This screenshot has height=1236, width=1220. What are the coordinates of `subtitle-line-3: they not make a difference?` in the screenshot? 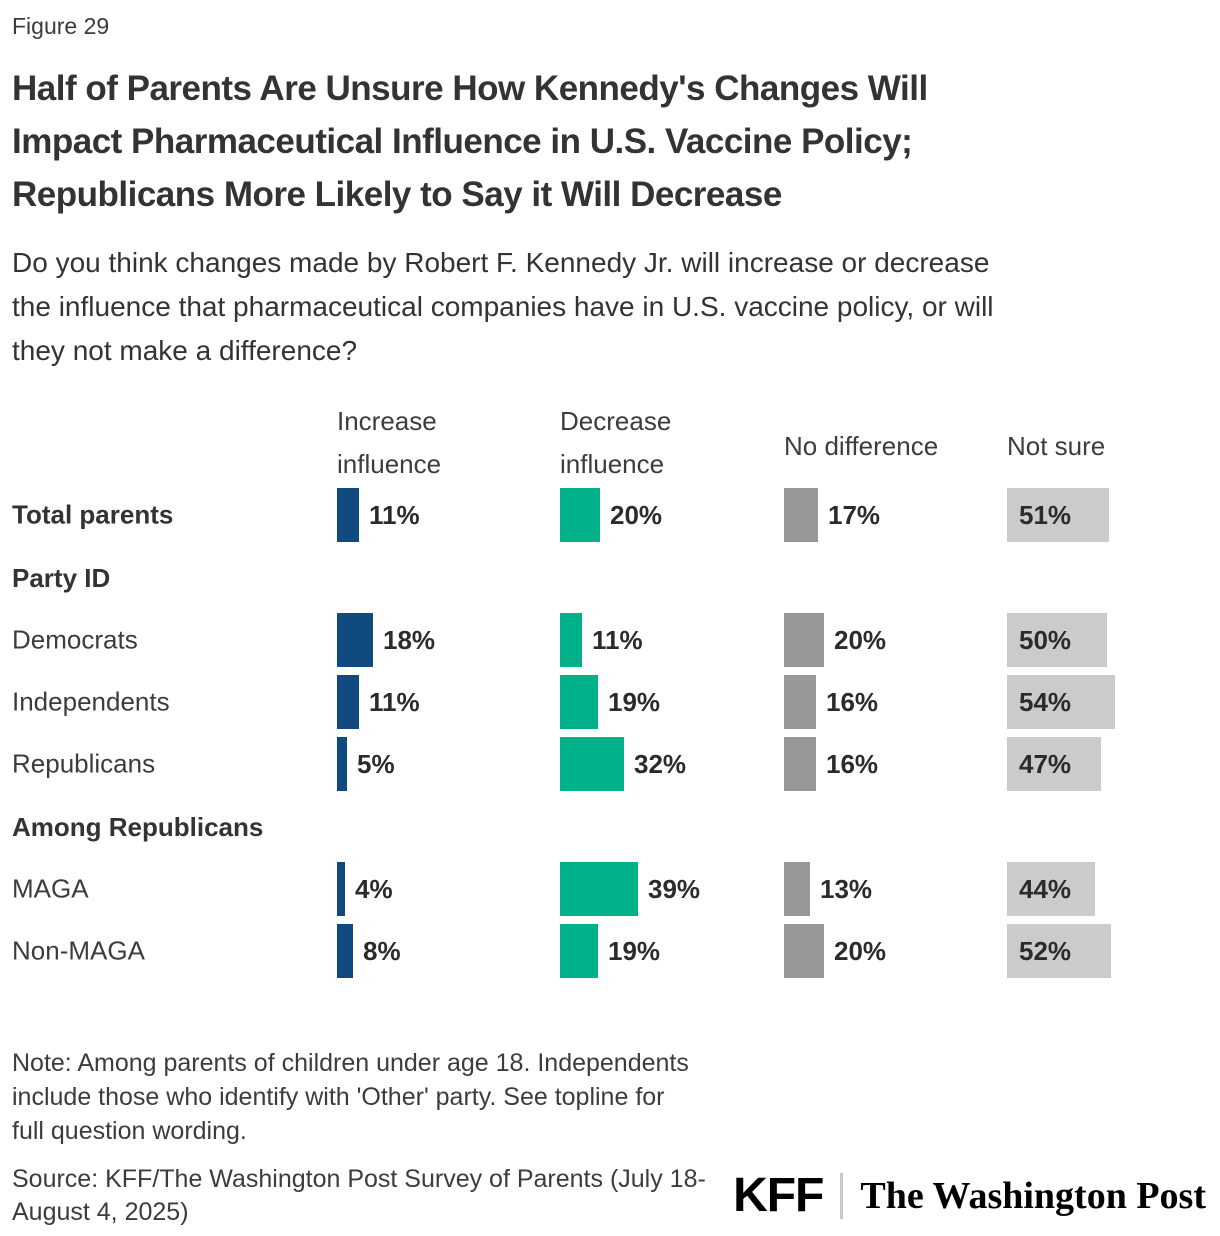 It's located at (185, 350).